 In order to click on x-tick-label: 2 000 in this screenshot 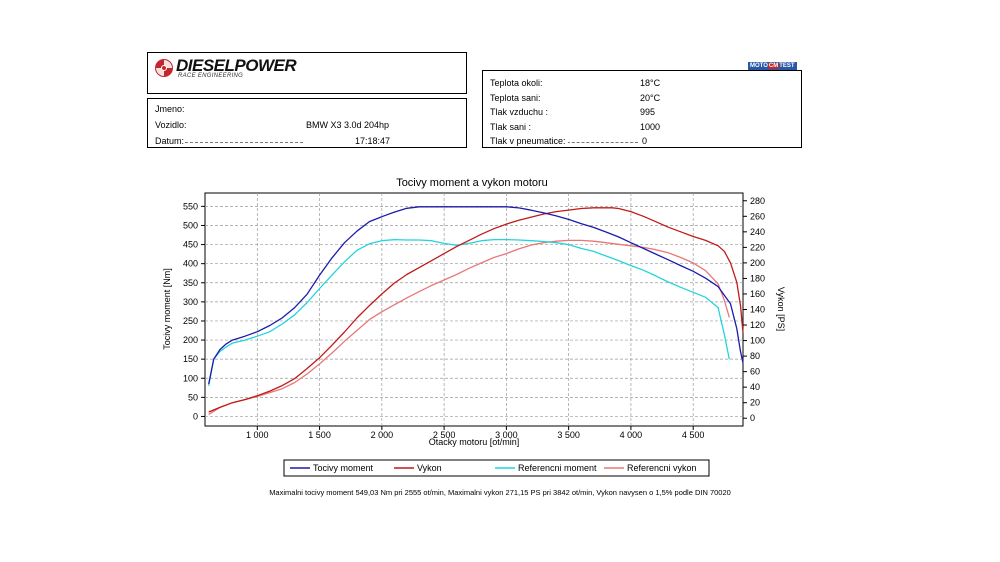, I will do `click(382, 435)`.